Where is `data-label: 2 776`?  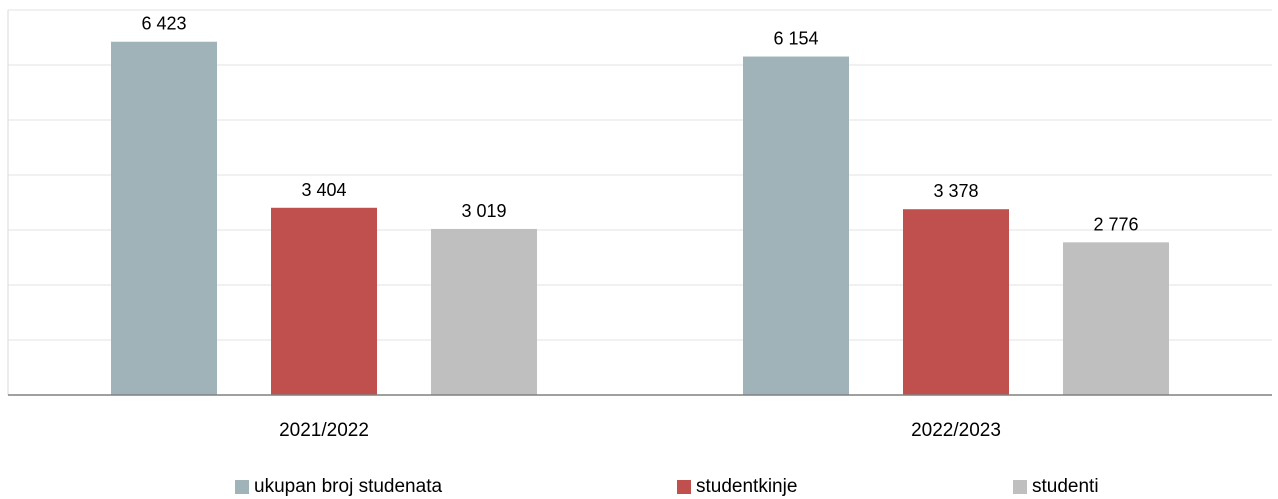
data-label: 2 776 is located at coordinates (1115, 224).